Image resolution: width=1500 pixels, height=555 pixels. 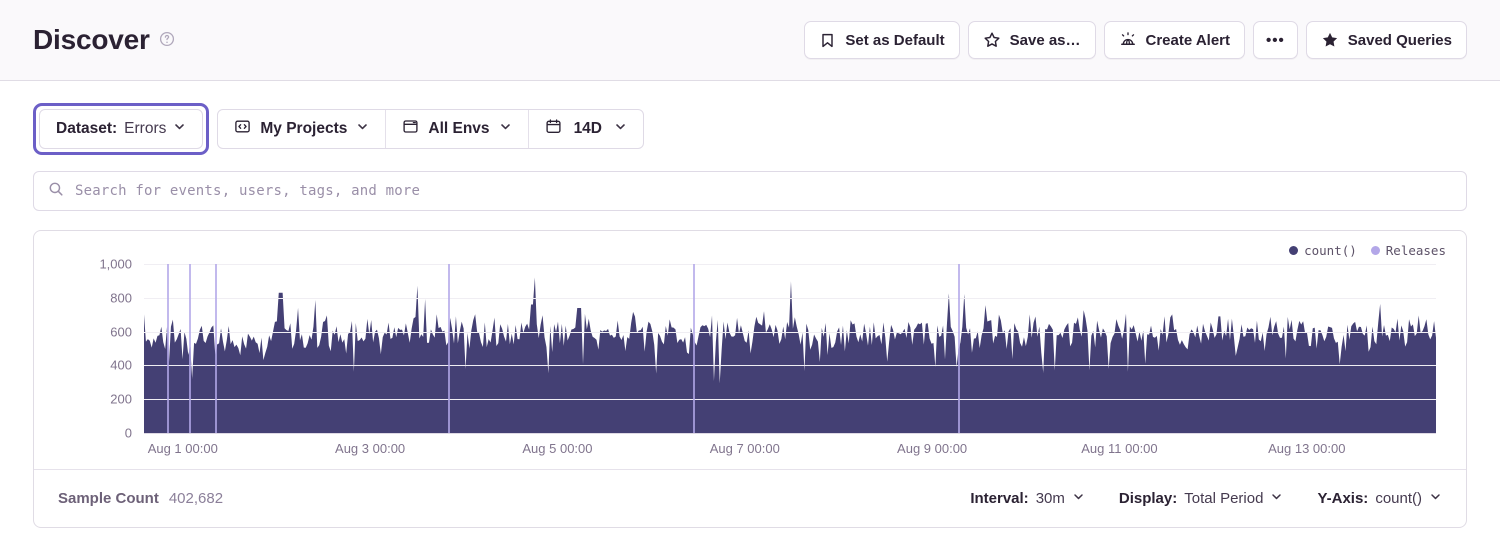 I want to click on dataset-value: Errors, so click(x=145, y=128).